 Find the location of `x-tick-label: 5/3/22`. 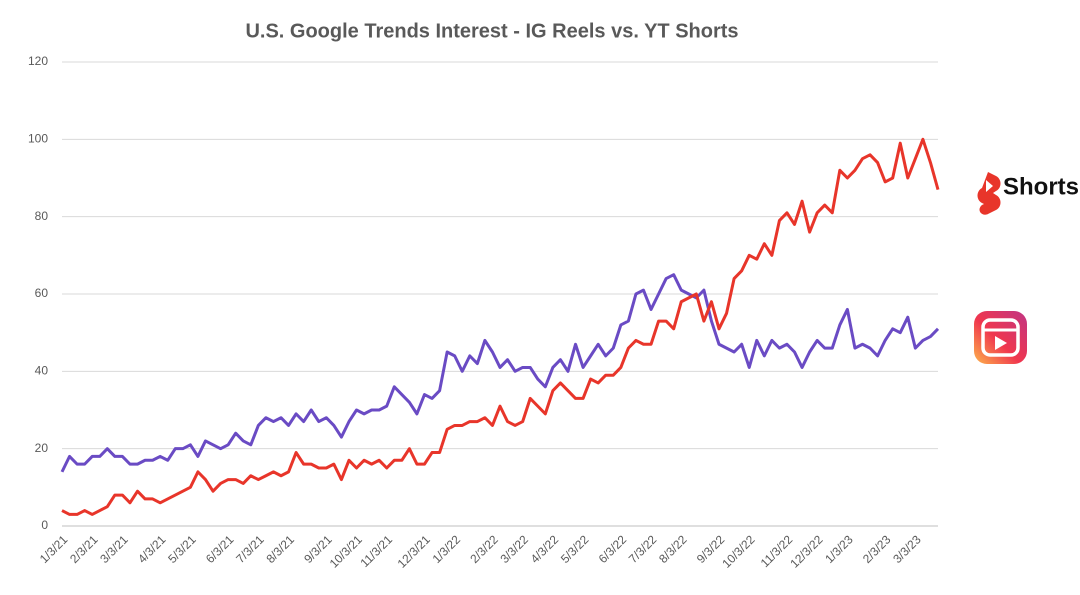

x-tick-label: 5/3/22 is located at coordinates (575, 549).